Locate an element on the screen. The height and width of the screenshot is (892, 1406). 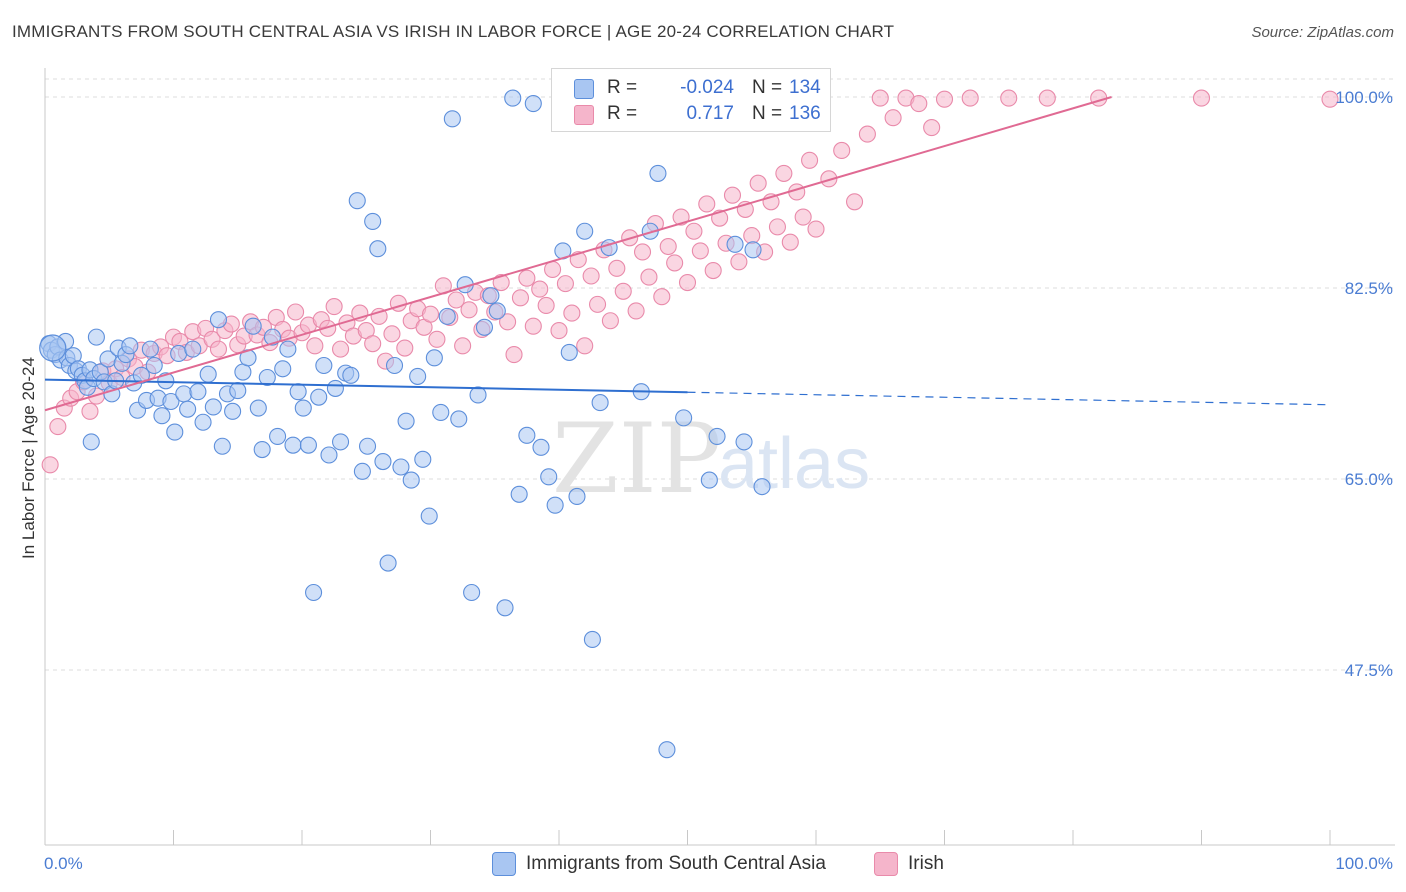
y-tick-label: 100.0% is located at coordinates (1364, 97).